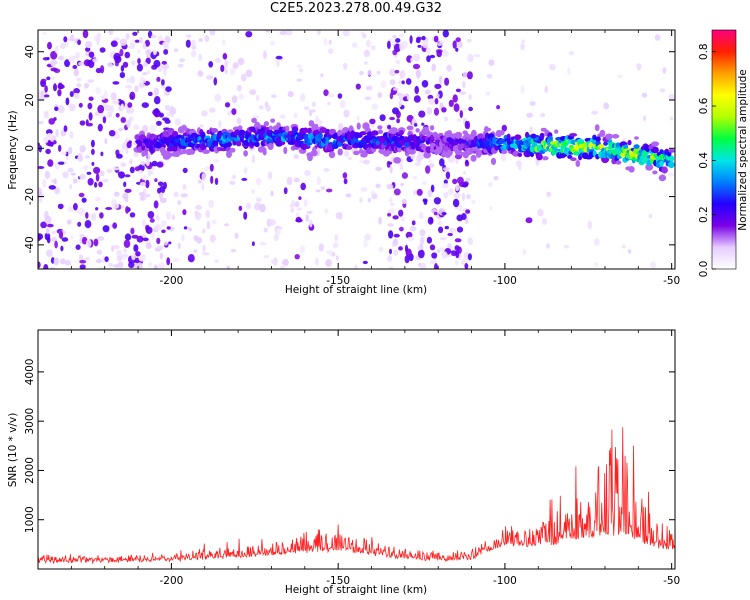  What do you see at coordinates (707, 160) in the screenshot?
I see `colorbar-ticks: 0.0 0.2 0.4 0.6 0.8` at bounding box center [707, 160].